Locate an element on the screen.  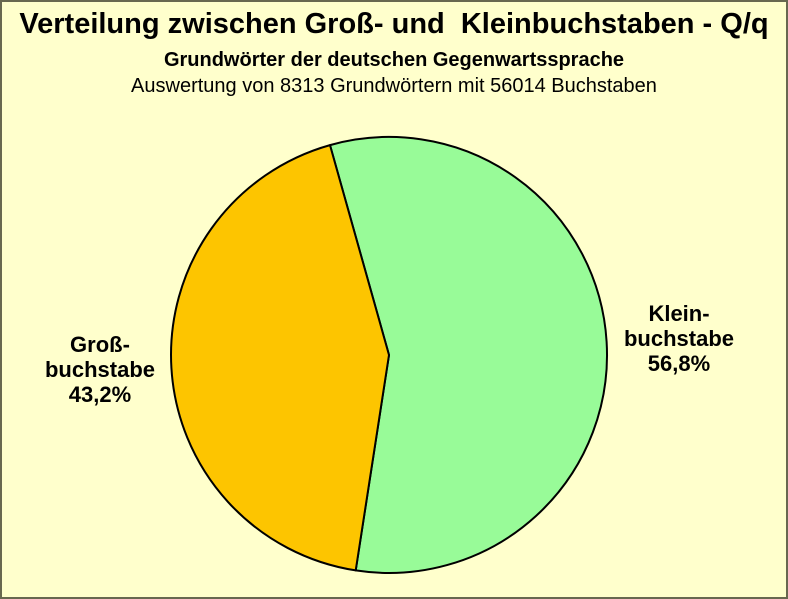
label-kleinbuchstabe-line1: Klein- is located at coordinates (679, 313).